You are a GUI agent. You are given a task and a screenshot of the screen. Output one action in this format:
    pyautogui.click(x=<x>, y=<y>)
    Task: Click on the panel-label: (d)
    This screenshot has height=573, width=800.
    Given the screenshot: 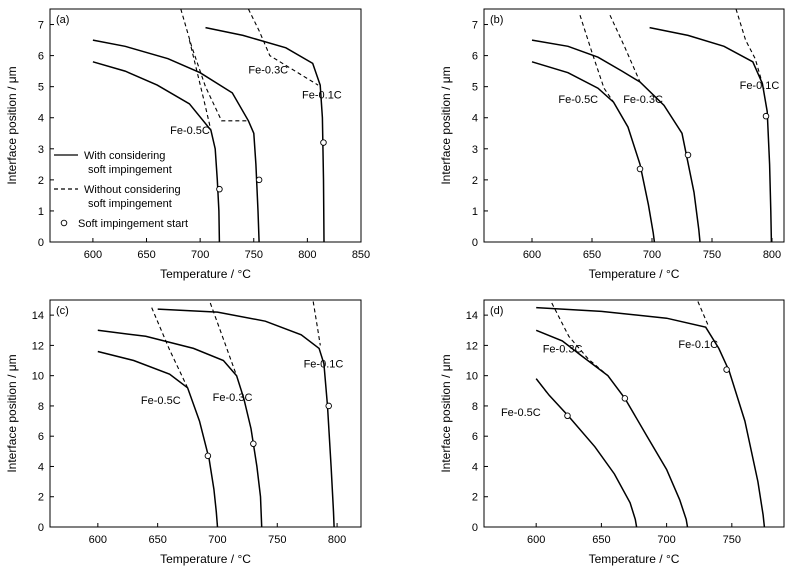 What is the action you would take?
    pyautogui.click(x=496, y=311)
    